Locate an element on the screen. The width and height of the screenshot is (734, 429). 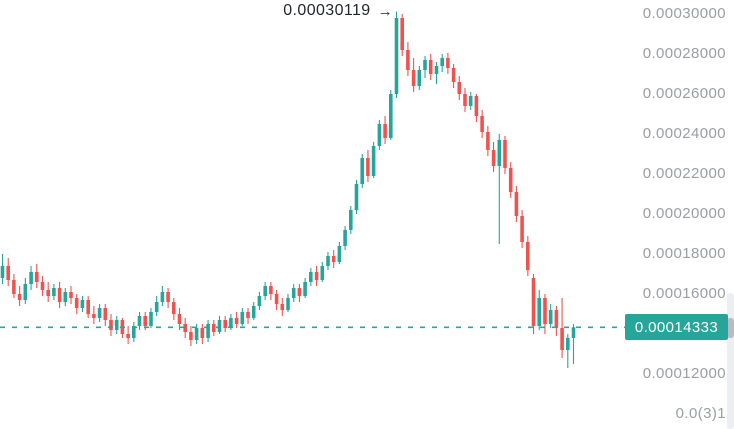
price-axis-tick: 0.00030000 is located at coordinates (684, 13).